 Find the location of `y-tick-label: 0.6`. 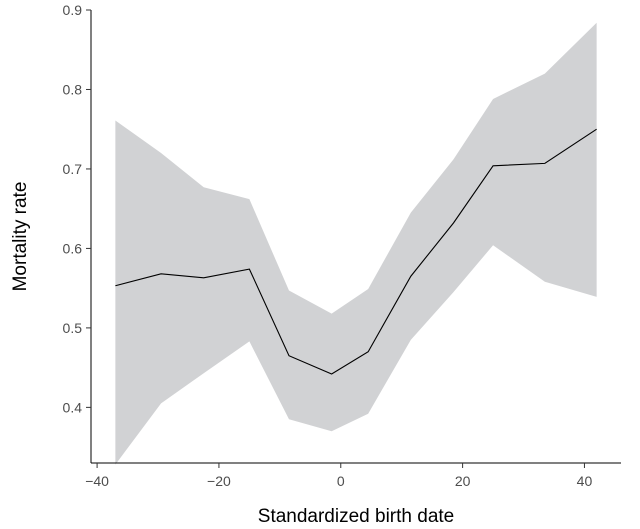

y-tick-label: 0.6 is located at coordinates (73, 248).